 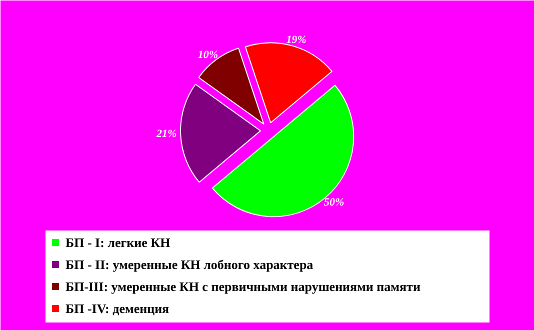 What do you see at coordinates (118, 308) in the screenshot?
I see `legend-label: БП -IV: деменция` at bounding box center [118, 308].